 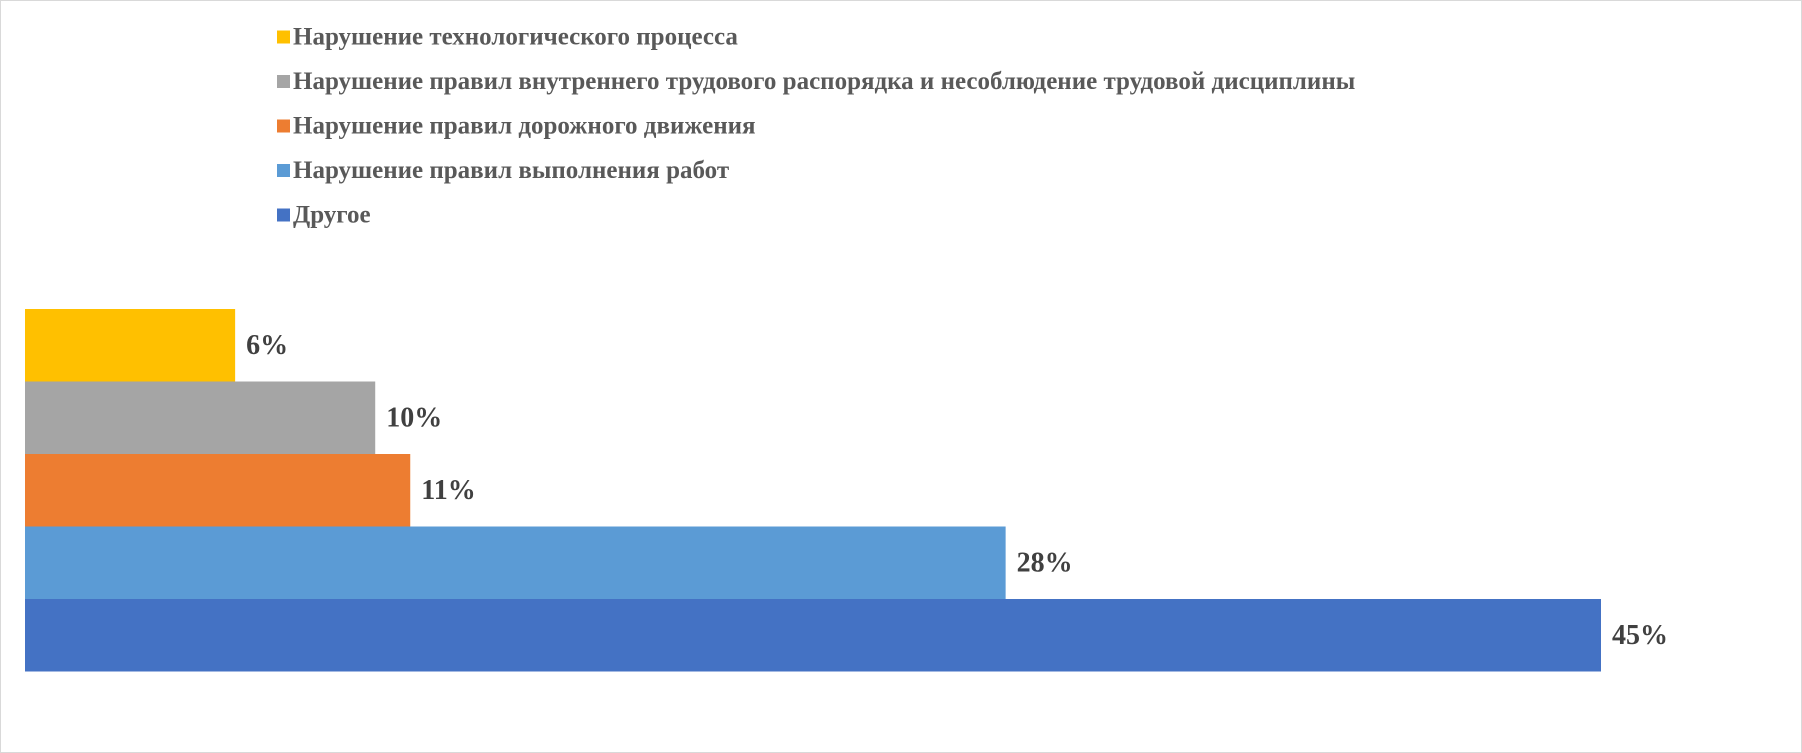 What do you see at coordinates (511, 170) in the screenshot?
I see `legend-label: Нарушение правил выполнения работ` at bounding box center [511, 170].